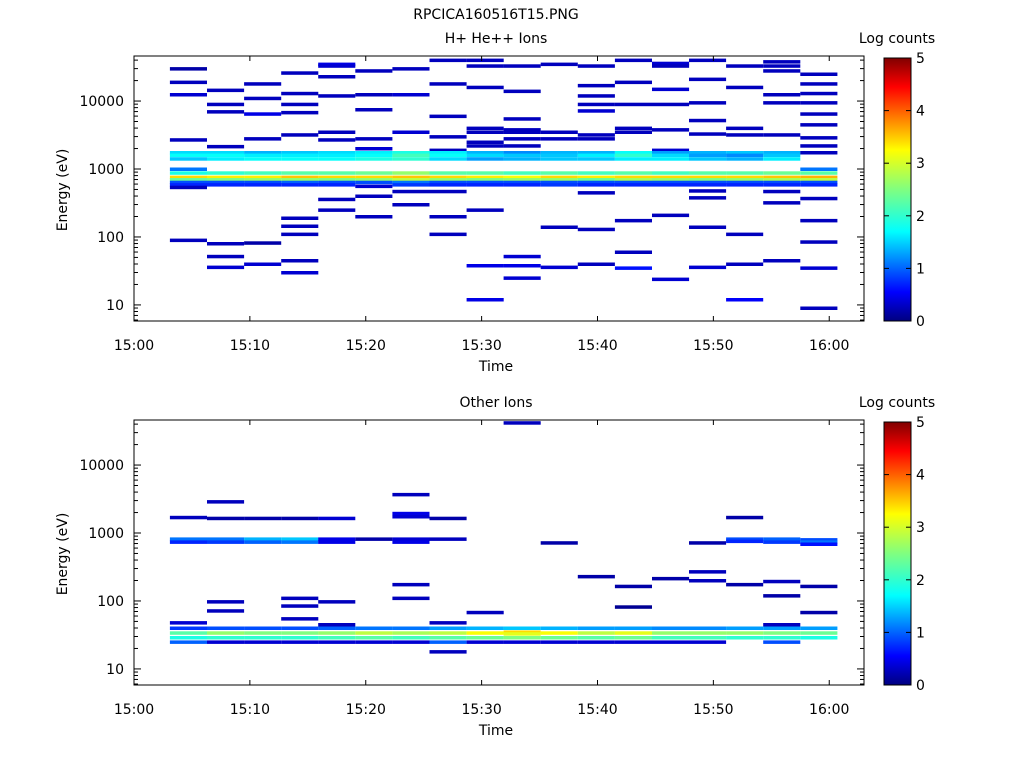 The width and height of the screenshot is (1024, 768). I want to click on x-tick-label: 16:00, so click(829, 346).